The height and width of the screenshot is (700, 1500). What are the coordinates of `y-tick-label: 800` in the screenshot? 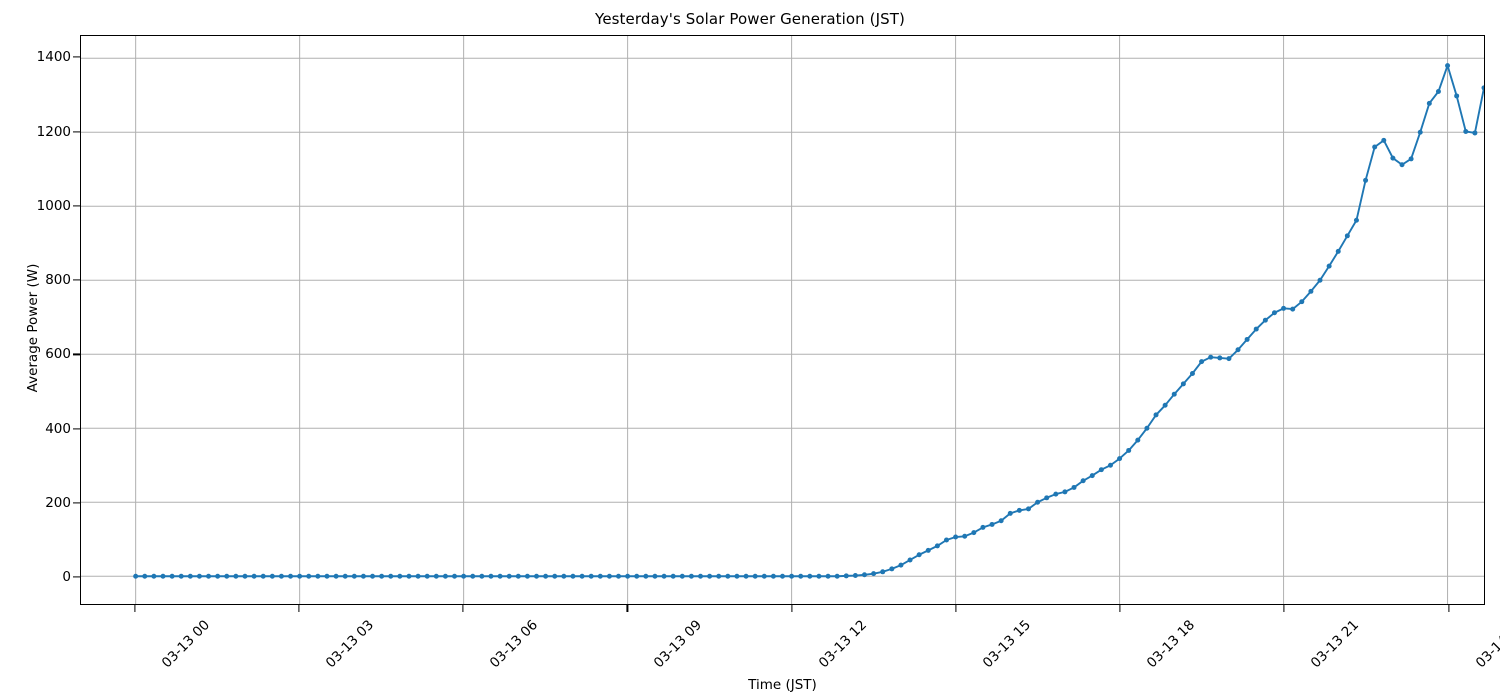 It's located at (58, 280).